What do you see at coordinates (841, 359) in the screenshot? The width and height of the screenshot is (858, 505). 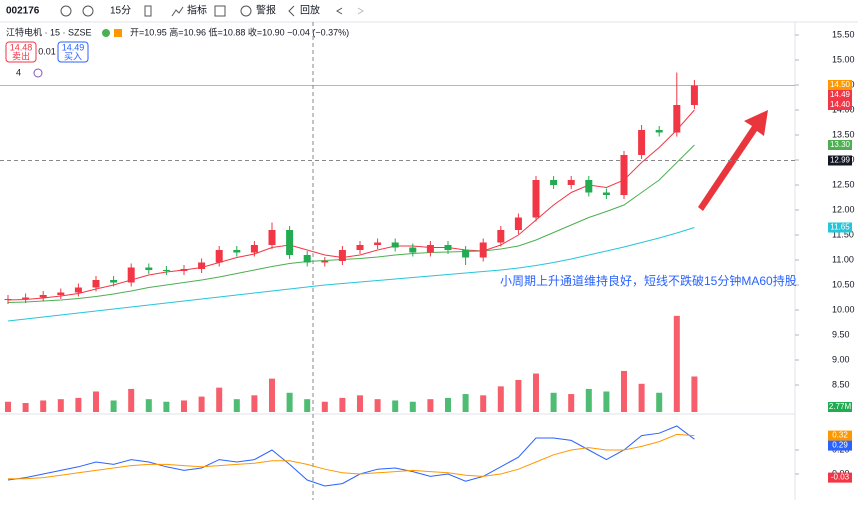 I see `y-tick-label: 9.00` at bounding box center [841, 359].